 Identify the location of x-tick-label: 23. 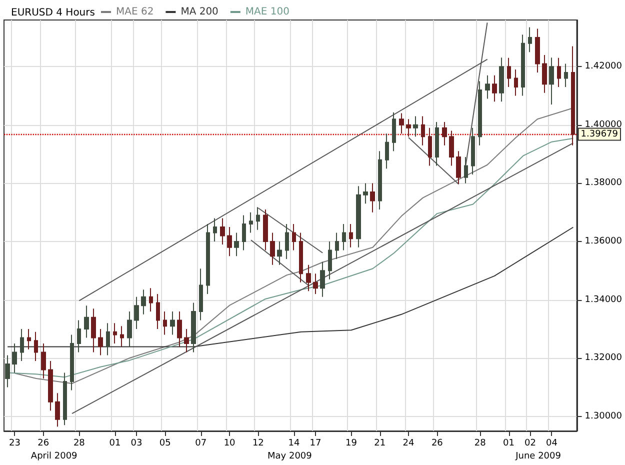
(14, 443).